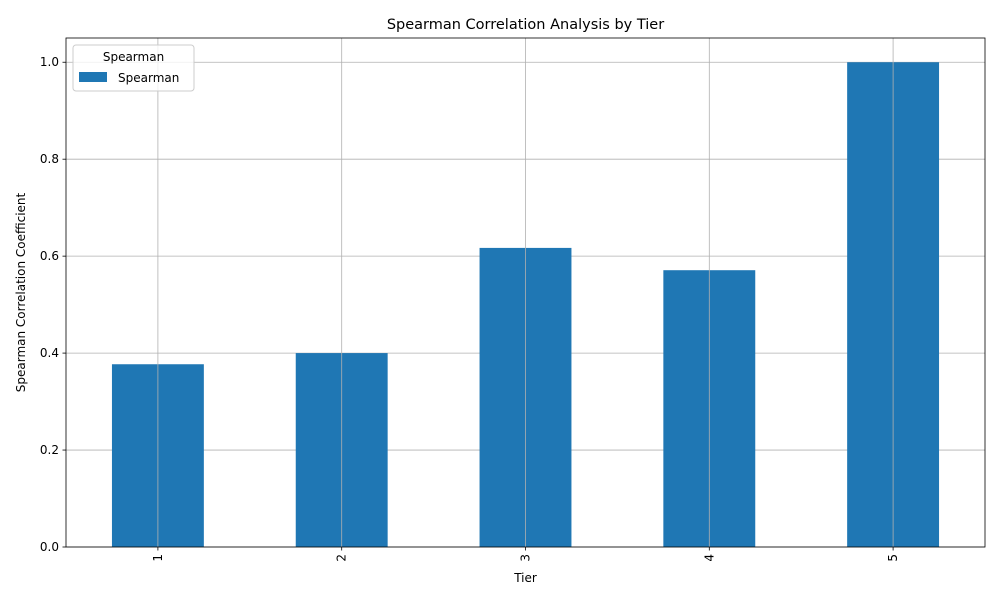 Image resolution: width=1000 pixels, height=600 pixels. What do you see at coordinates (525, 25) in the screenshot?
I see `chart-title: Spearman Correlation Analysis by Tier` at bounding box center [525, 25].